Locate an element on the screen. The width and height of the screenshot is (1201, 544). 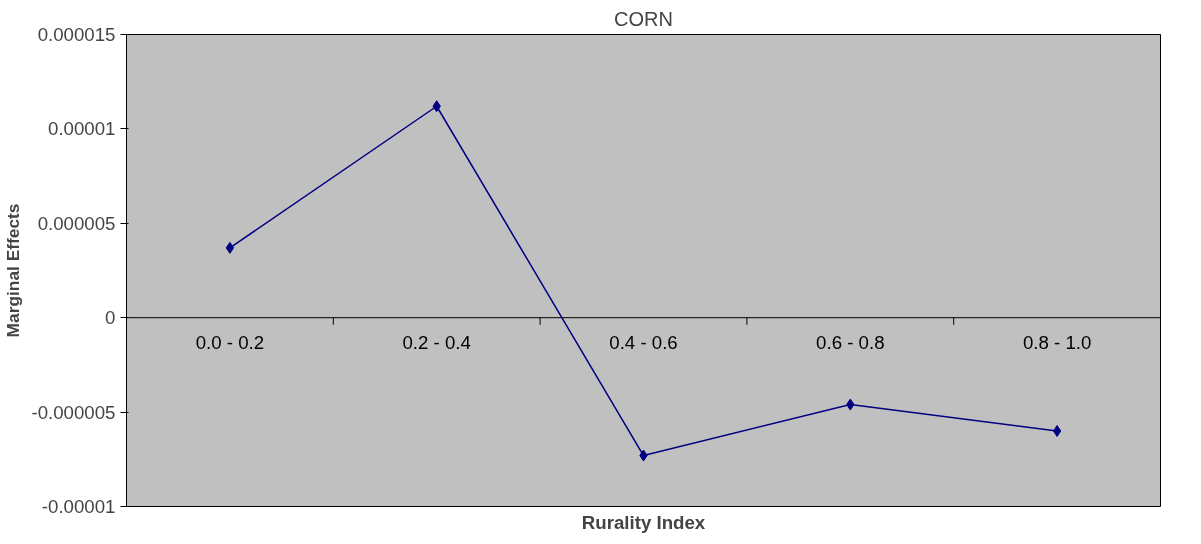
y-axis-title: Marginal Effects is located at coordinates (13, 270).